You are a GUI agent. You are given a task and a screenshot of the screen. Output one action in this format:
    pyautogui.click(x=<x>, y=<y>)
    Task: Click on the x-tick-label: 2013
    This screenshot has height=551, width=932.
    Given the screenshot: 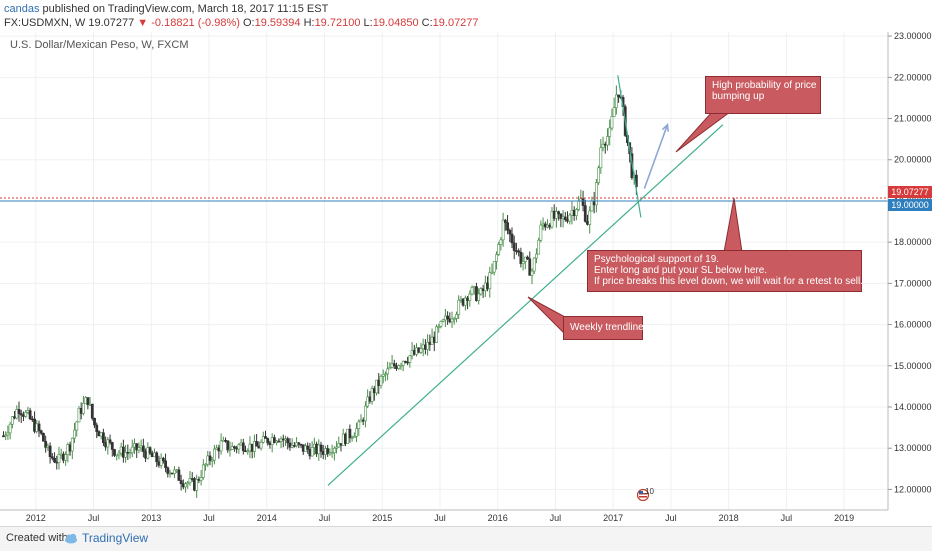 What is the action you would take?
    pyautogui.click(x=151, y=518)
    